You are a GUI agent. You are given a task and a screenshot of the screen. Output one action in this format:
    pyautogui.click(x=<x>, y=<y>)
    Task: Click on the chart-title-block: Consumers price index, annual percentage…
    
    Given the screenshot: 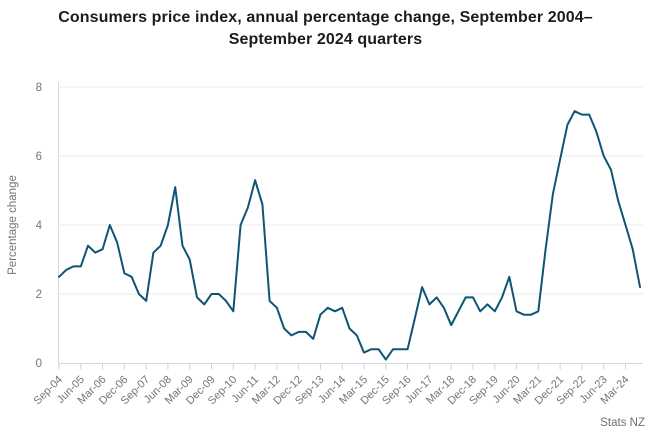 What is the action you would take?
    pyautogui.click(x=325, y=29)
    